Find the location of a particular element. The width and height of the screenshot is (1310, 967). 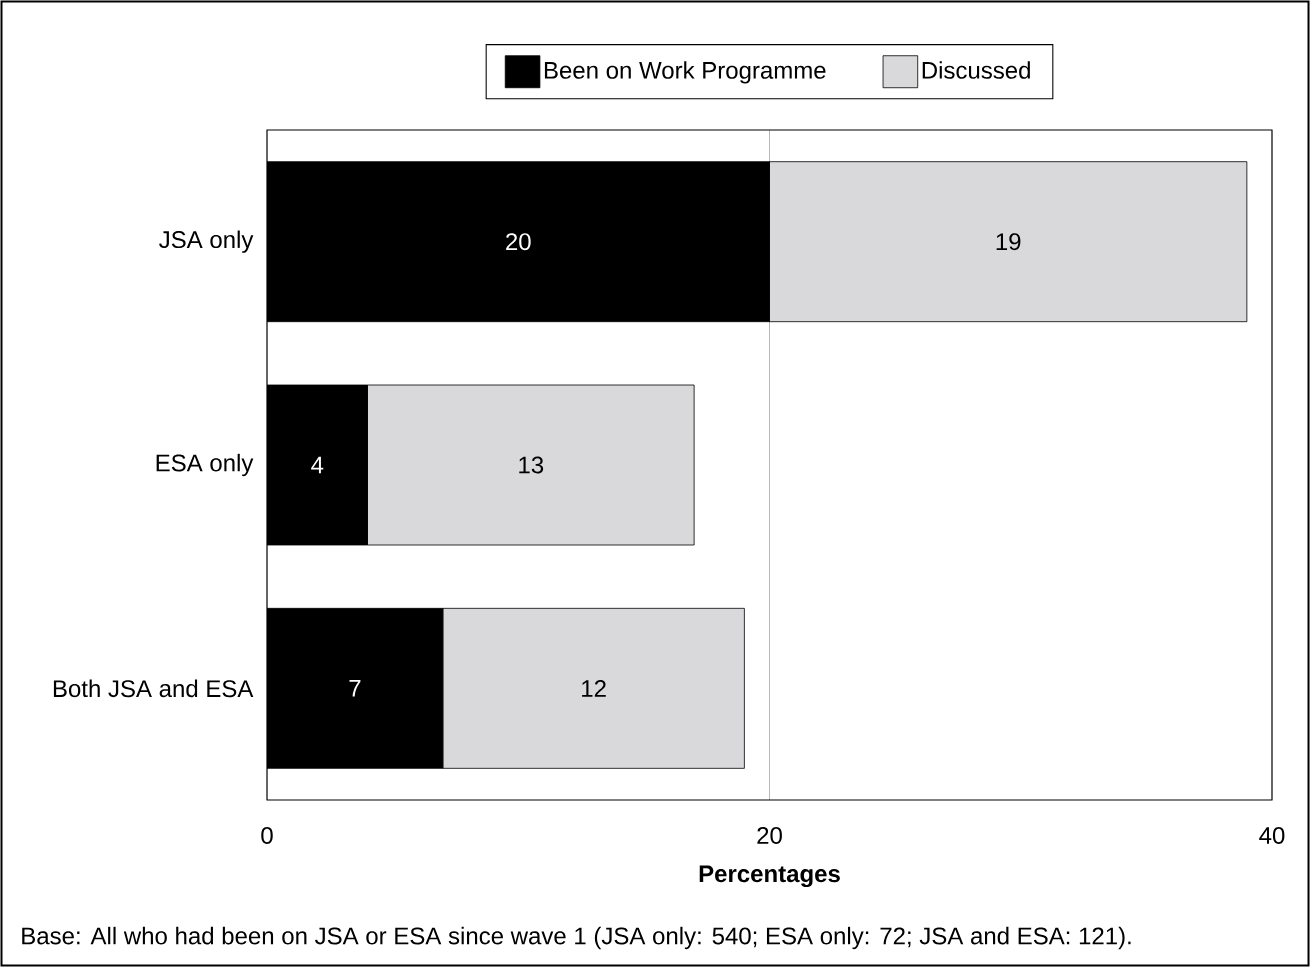

x-tick-label: 20 is located at coordinates (769, 835).